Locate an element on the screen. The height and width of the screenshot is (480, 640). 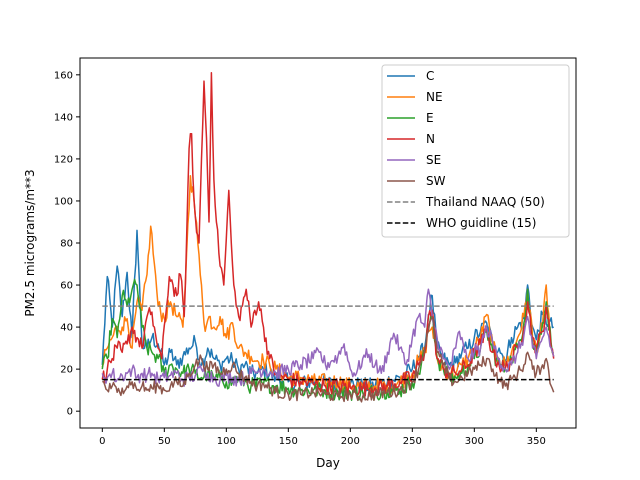
legend-label: NE is located at coordinates (434, 97).